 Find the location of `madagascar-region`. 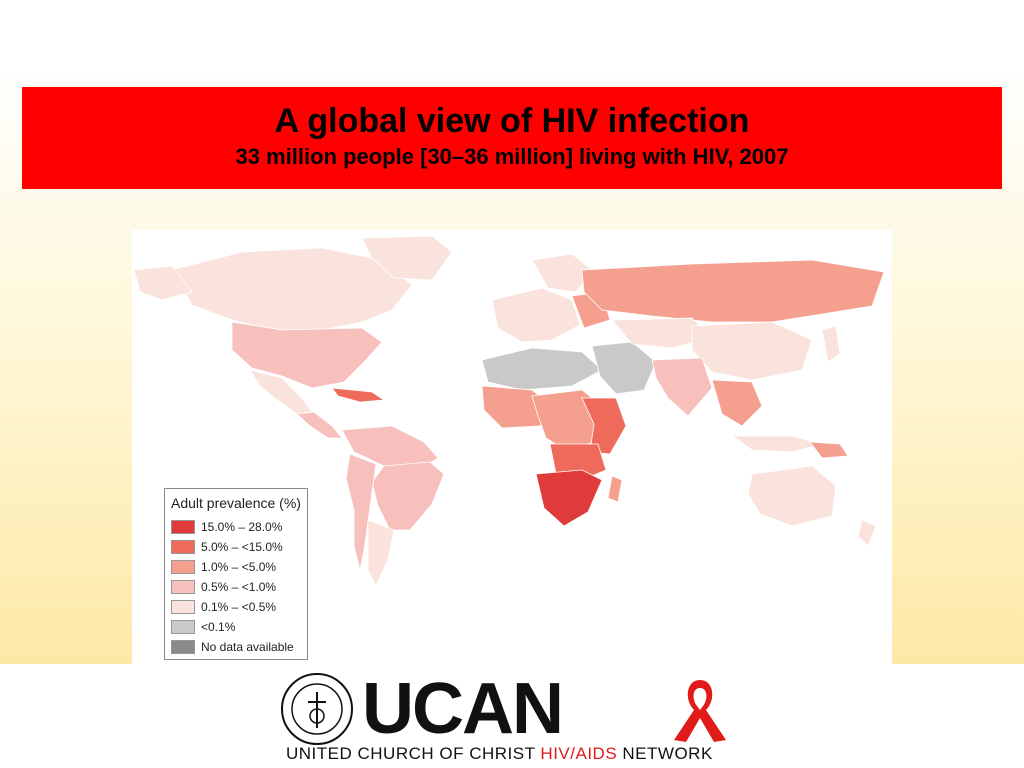

madagascar-region is located at coordinates (615, 489).